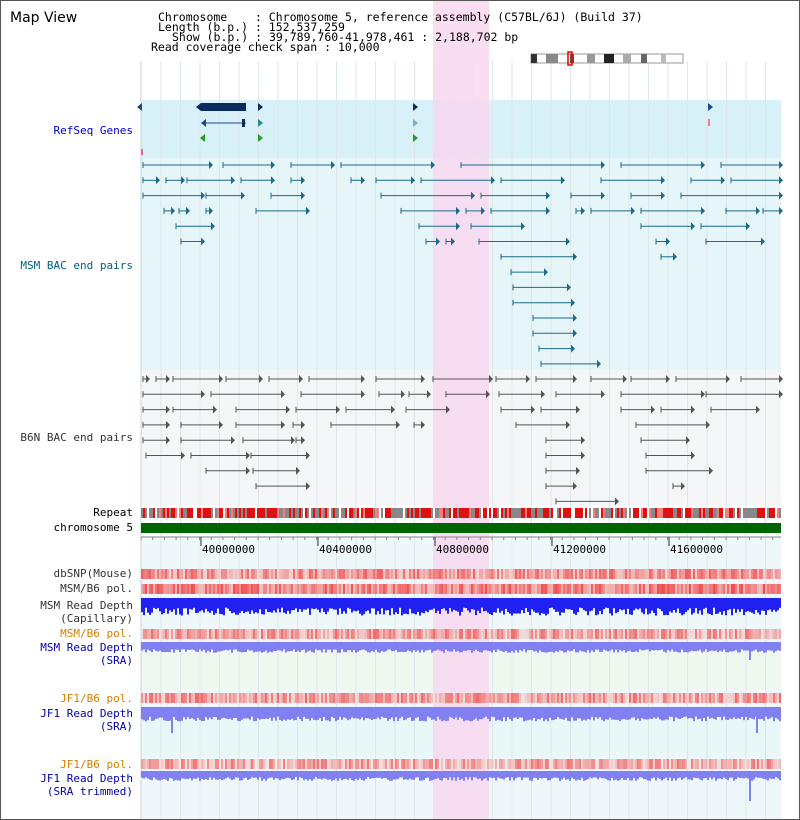 Image resolution: width=800 pixels, height=820 pixels. What do you see at coordinates (76, 265) in the screenshot?
I see `track-label-msm-bac: MSM BAC end pairs` at bounding box center [76, 265].